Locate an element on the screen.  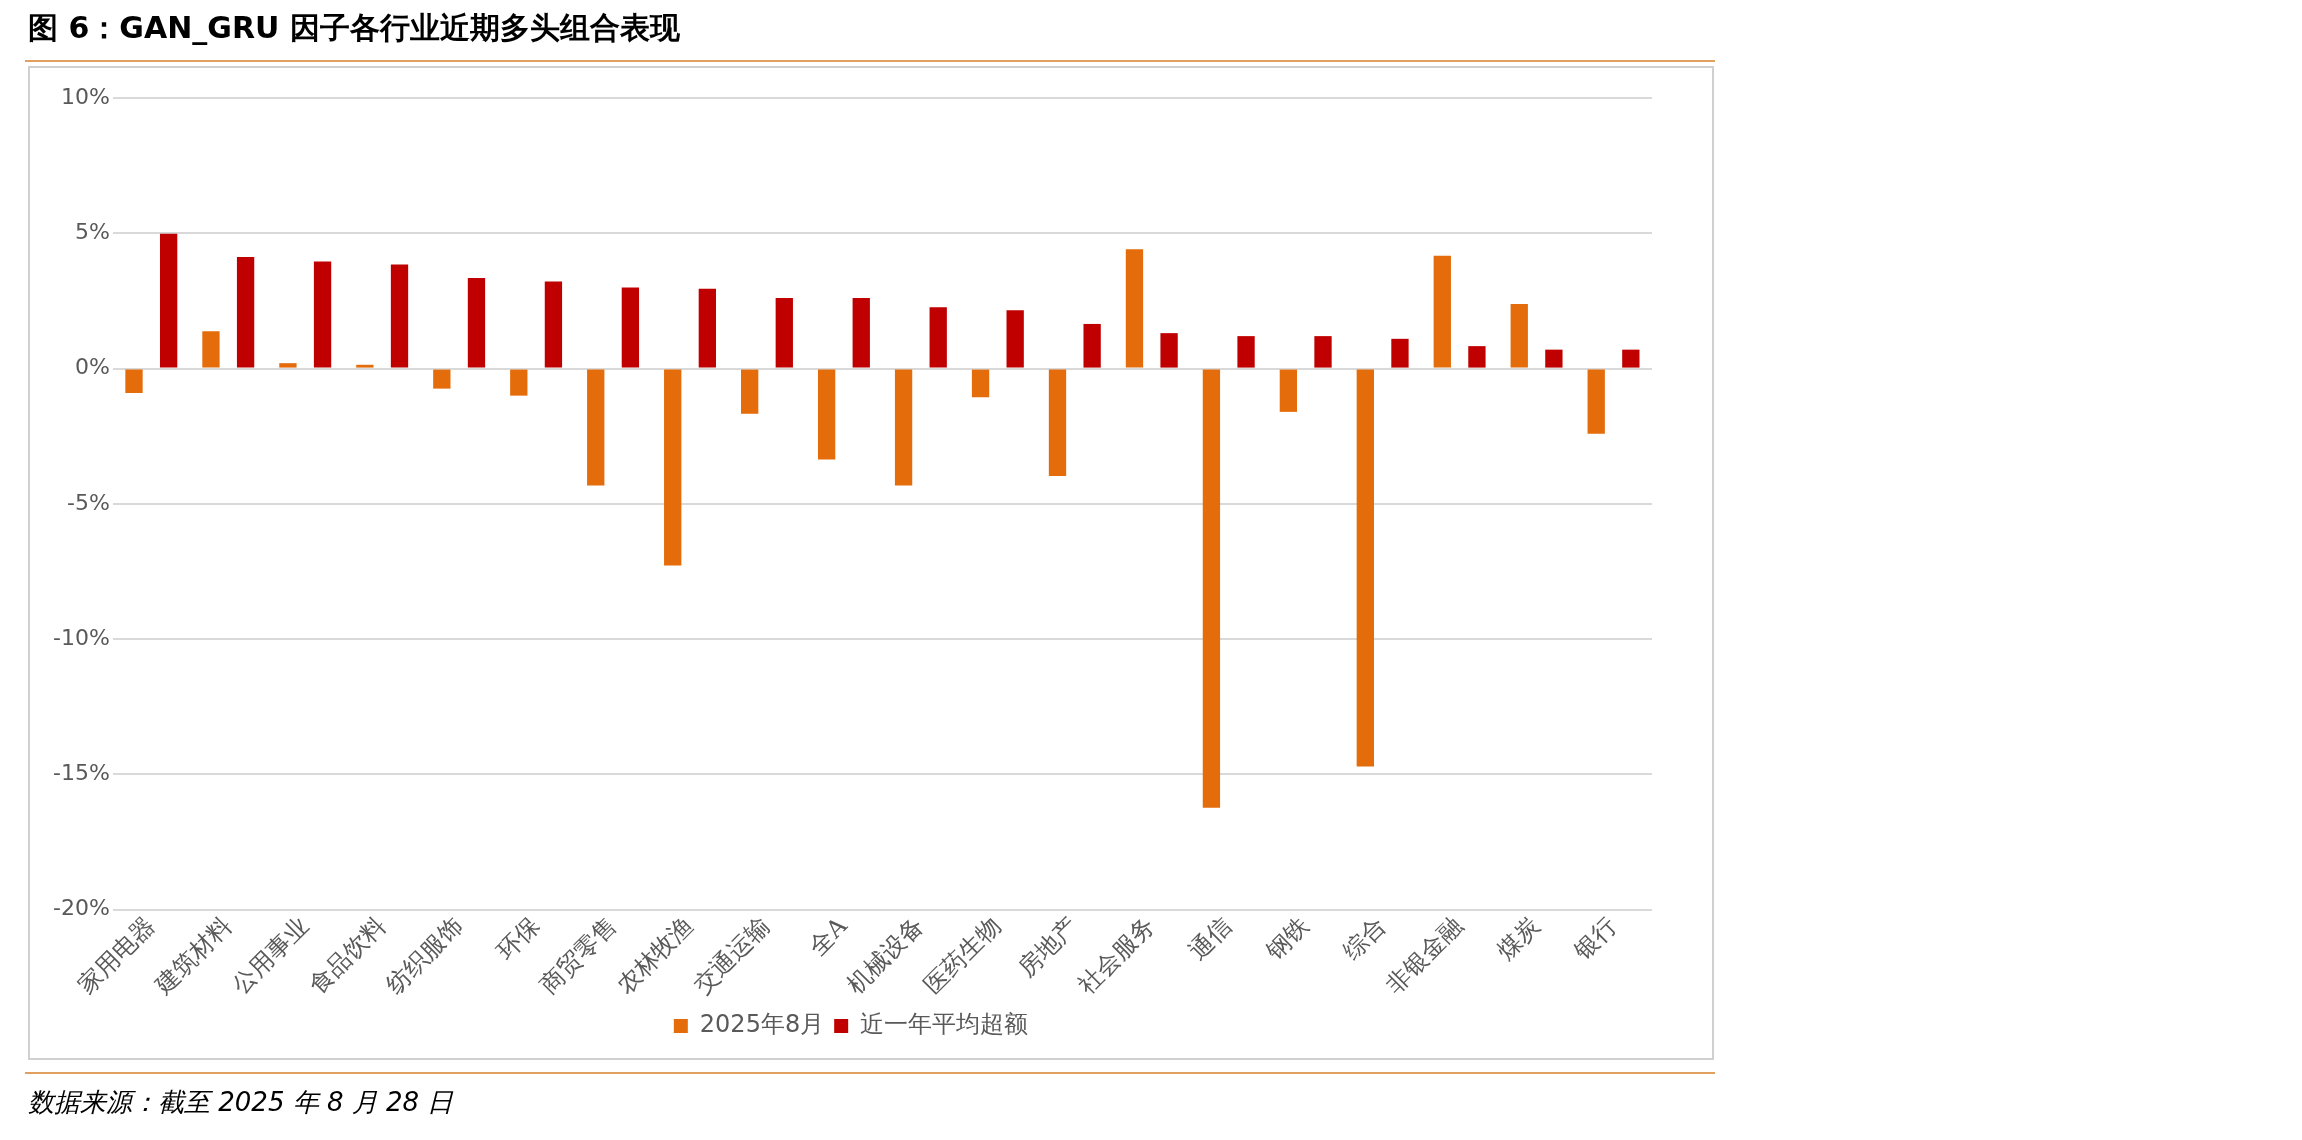
x-tick-label: 综合 is located at coordinates (1364, 938).